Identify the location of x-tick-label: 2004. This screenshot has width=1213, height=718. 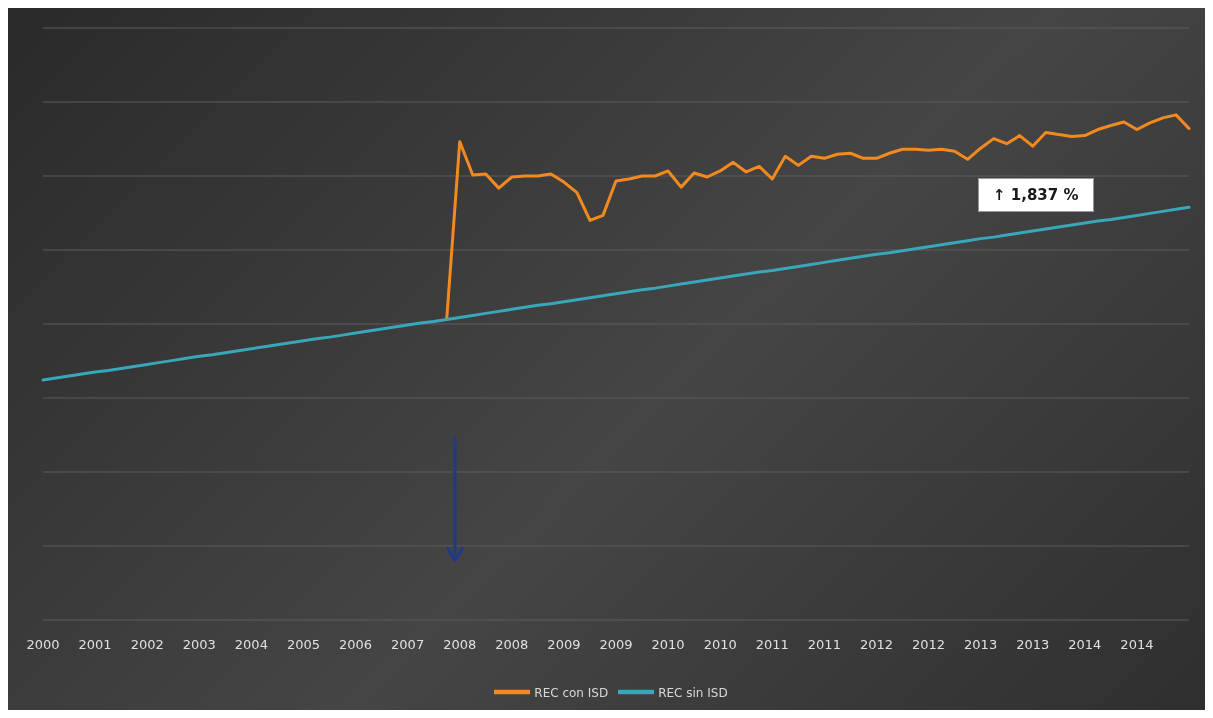
(251, 645).